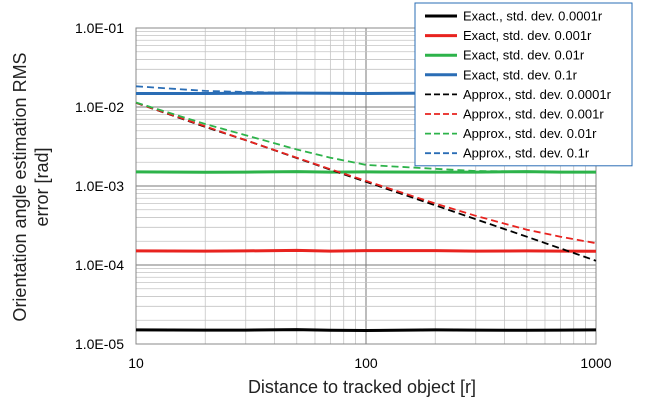 The width and height of the screenshot is (645, 405). What do you see at coordinates (20, 186) in the screenshot?
I see `y-axis-title-line1: Orientation angle estimation RMS` at bounding box center [20, 186].